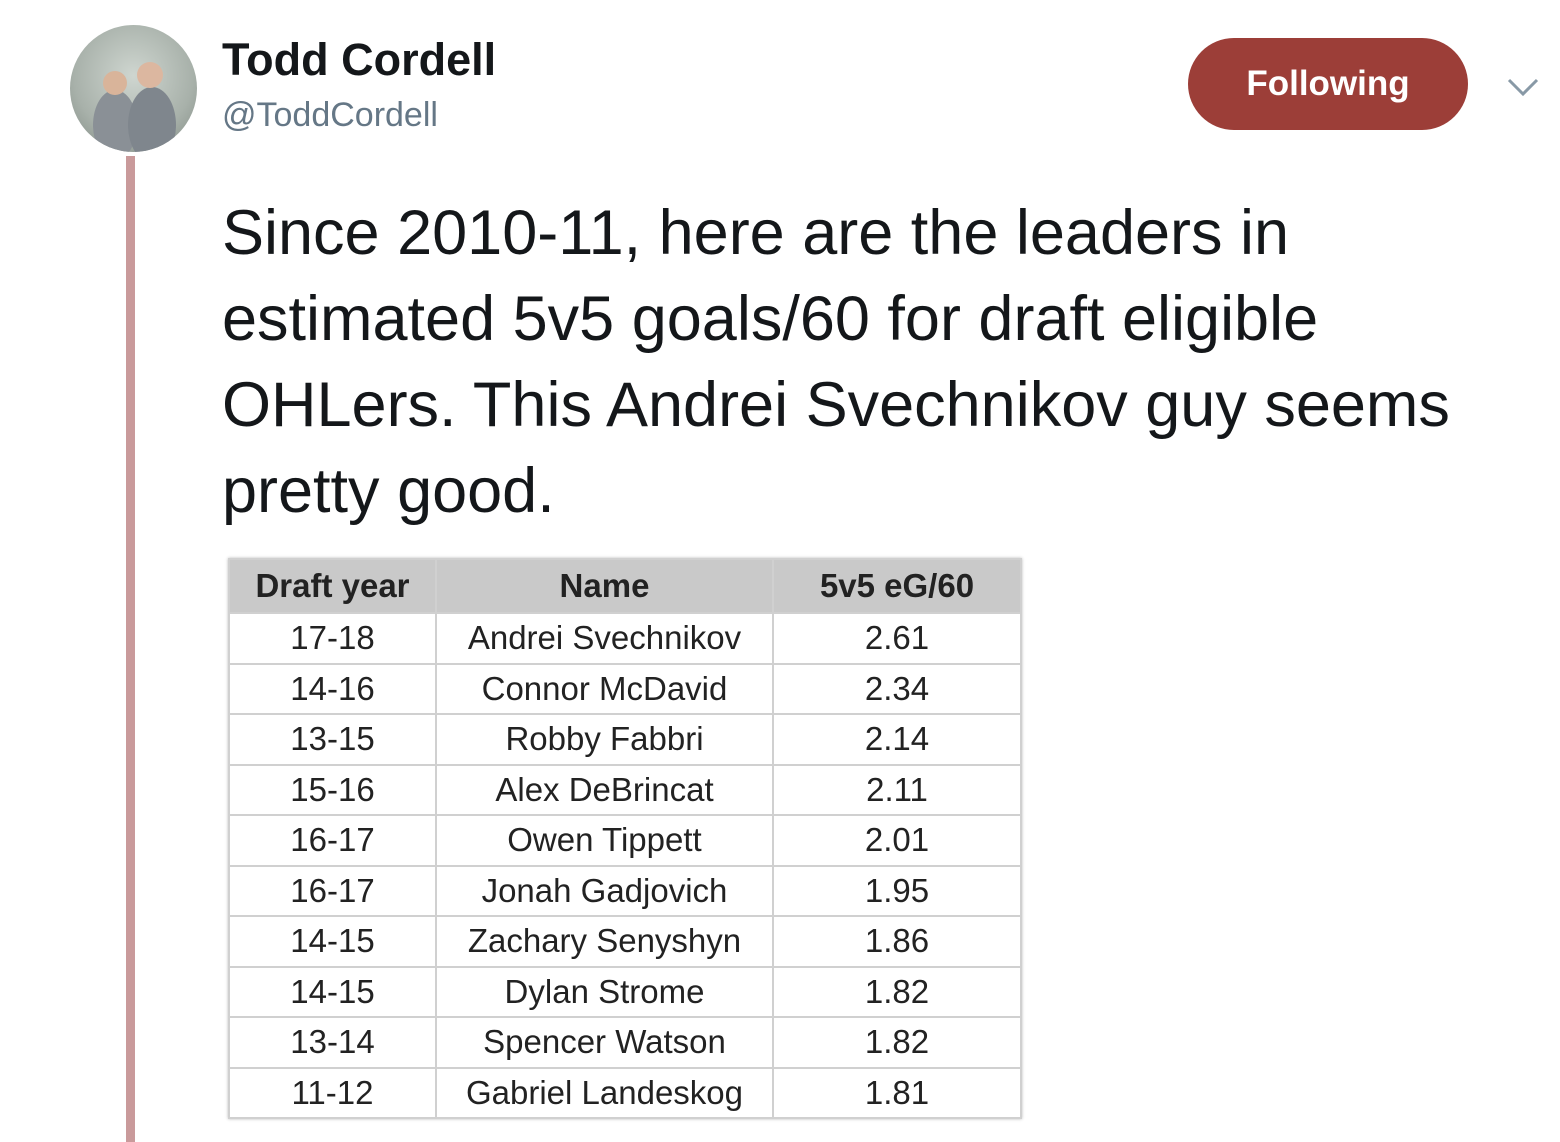  I want to click on header-row: Draft year Name 5v5 eG/60, so click(625, 586).